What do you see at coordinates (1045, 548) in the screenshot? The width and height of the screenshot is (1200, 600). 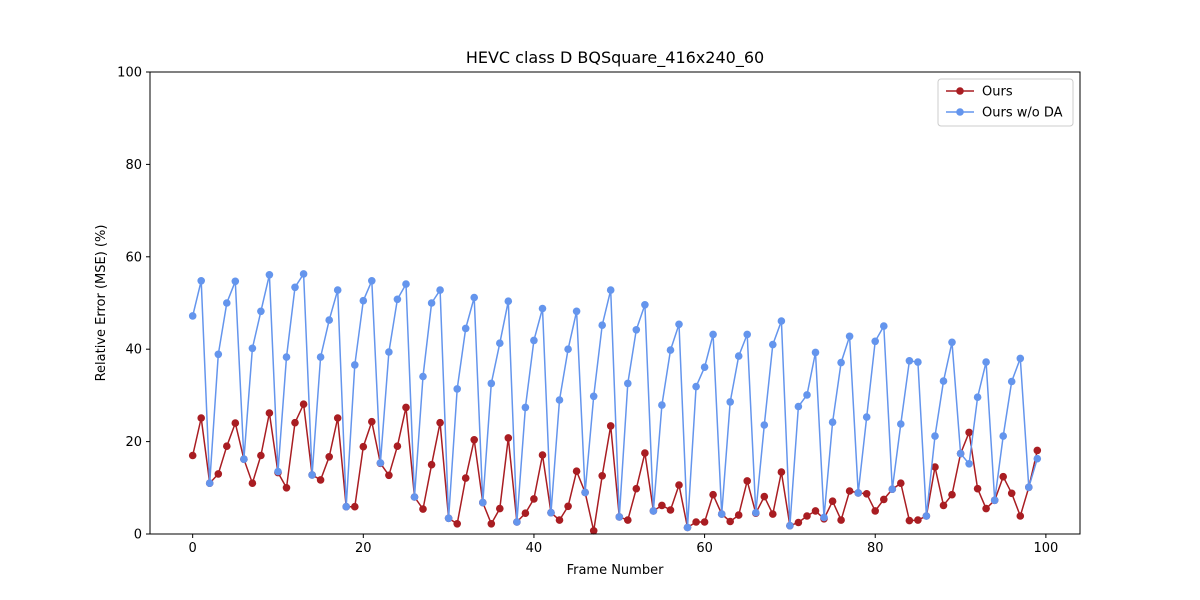 I see `x-tick-label: 100` at bounding box center [1045, 548].